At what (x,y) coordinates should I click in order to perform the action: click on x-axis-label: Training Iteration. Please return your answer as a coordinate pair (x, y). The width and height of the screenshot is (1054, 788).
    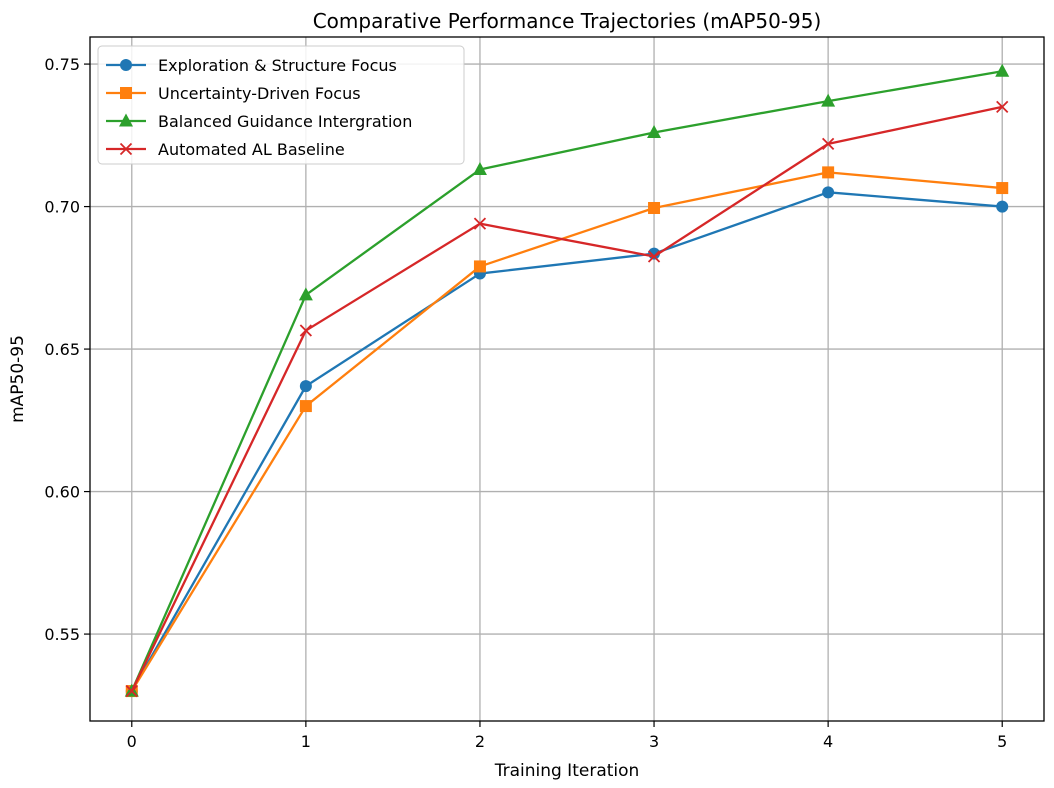
    Looking at the image, I should click on (567, 771).